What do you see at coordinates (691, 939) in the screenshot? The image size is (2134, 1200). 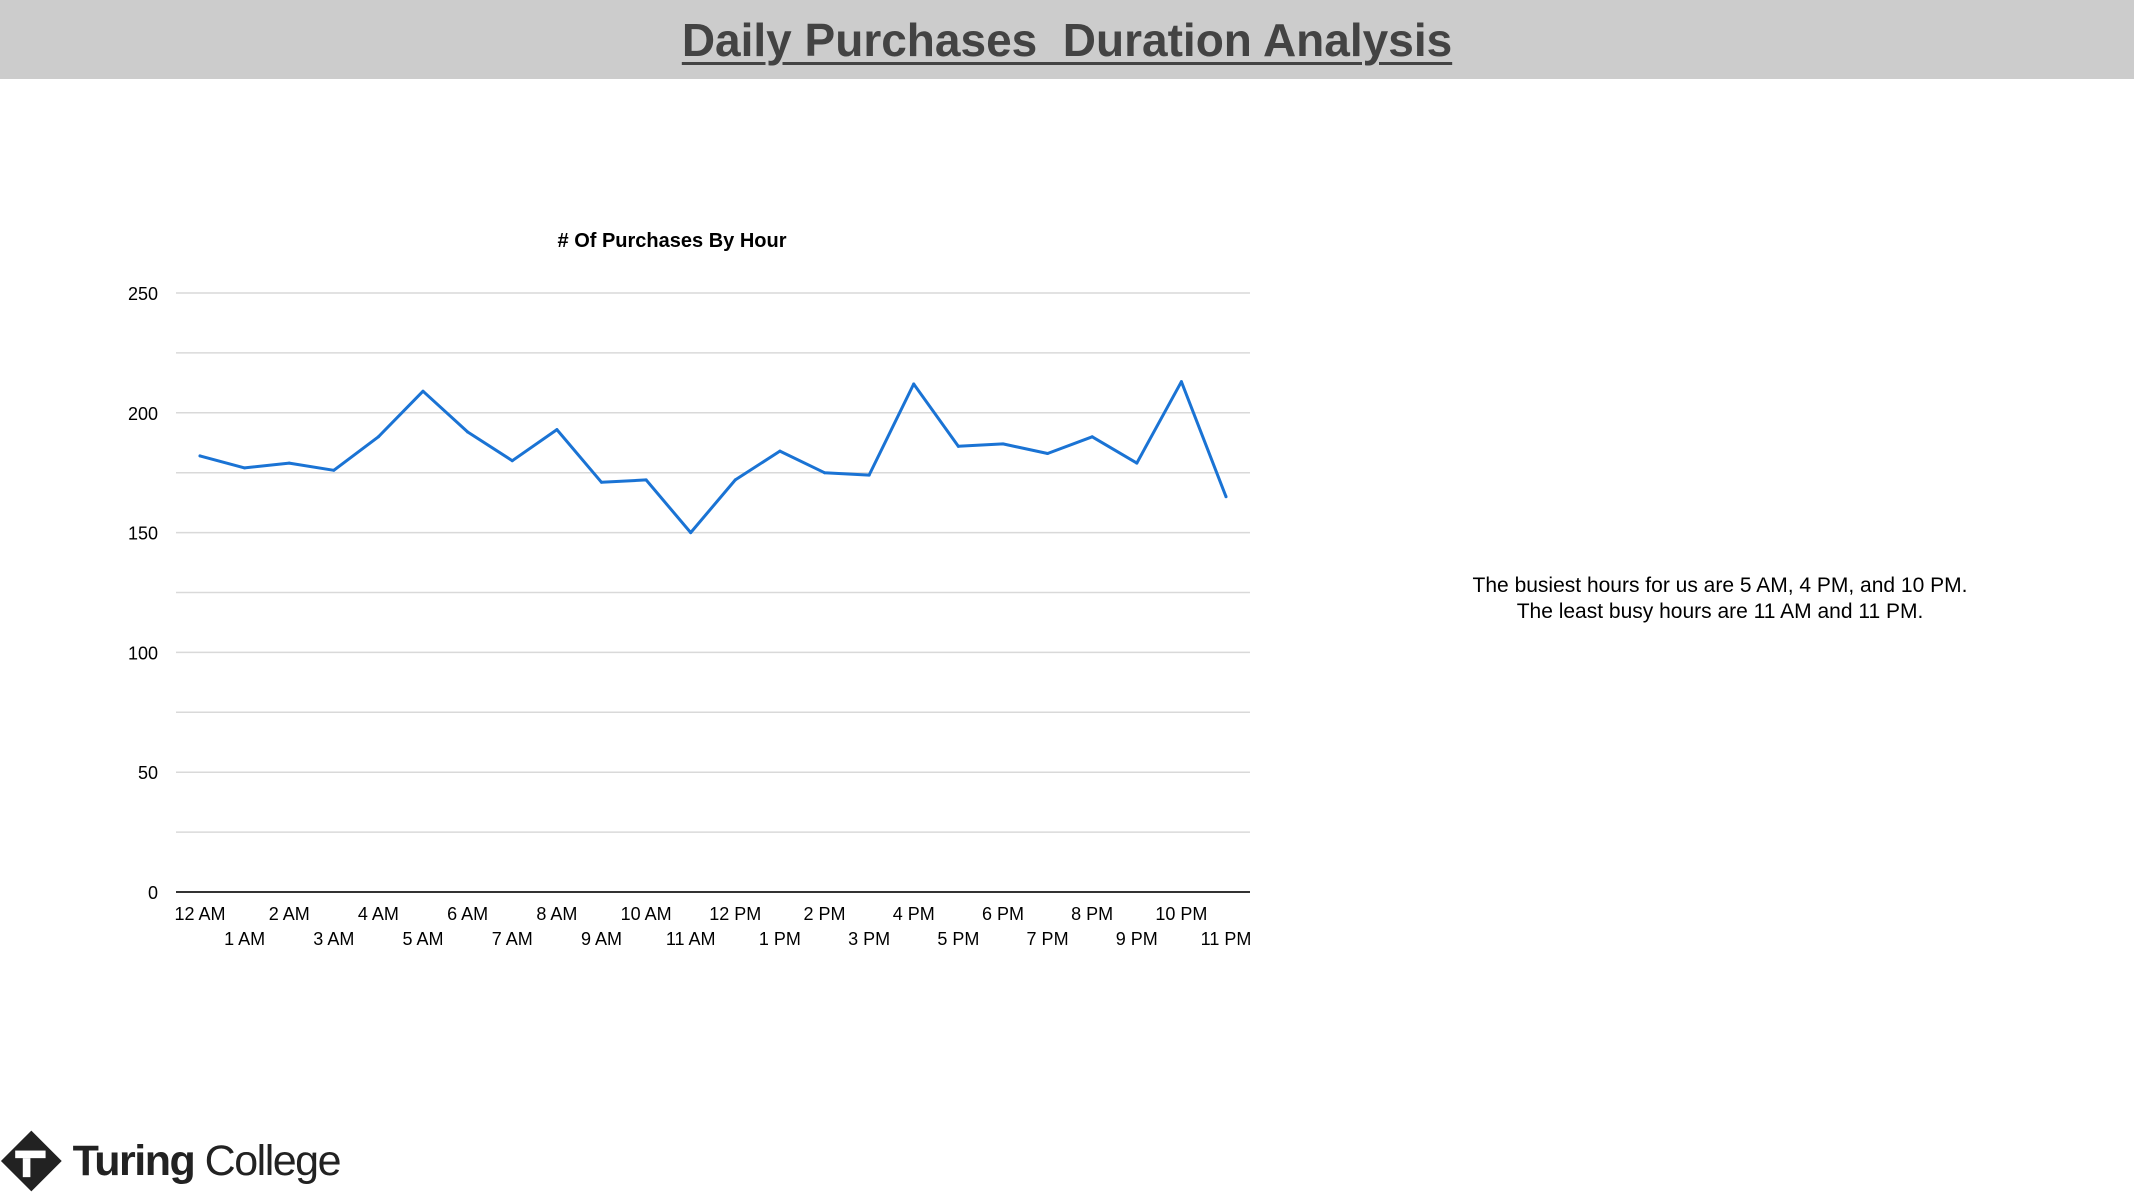 I see `x-tick-label: 11 AM` at bounding box center [691, 939].